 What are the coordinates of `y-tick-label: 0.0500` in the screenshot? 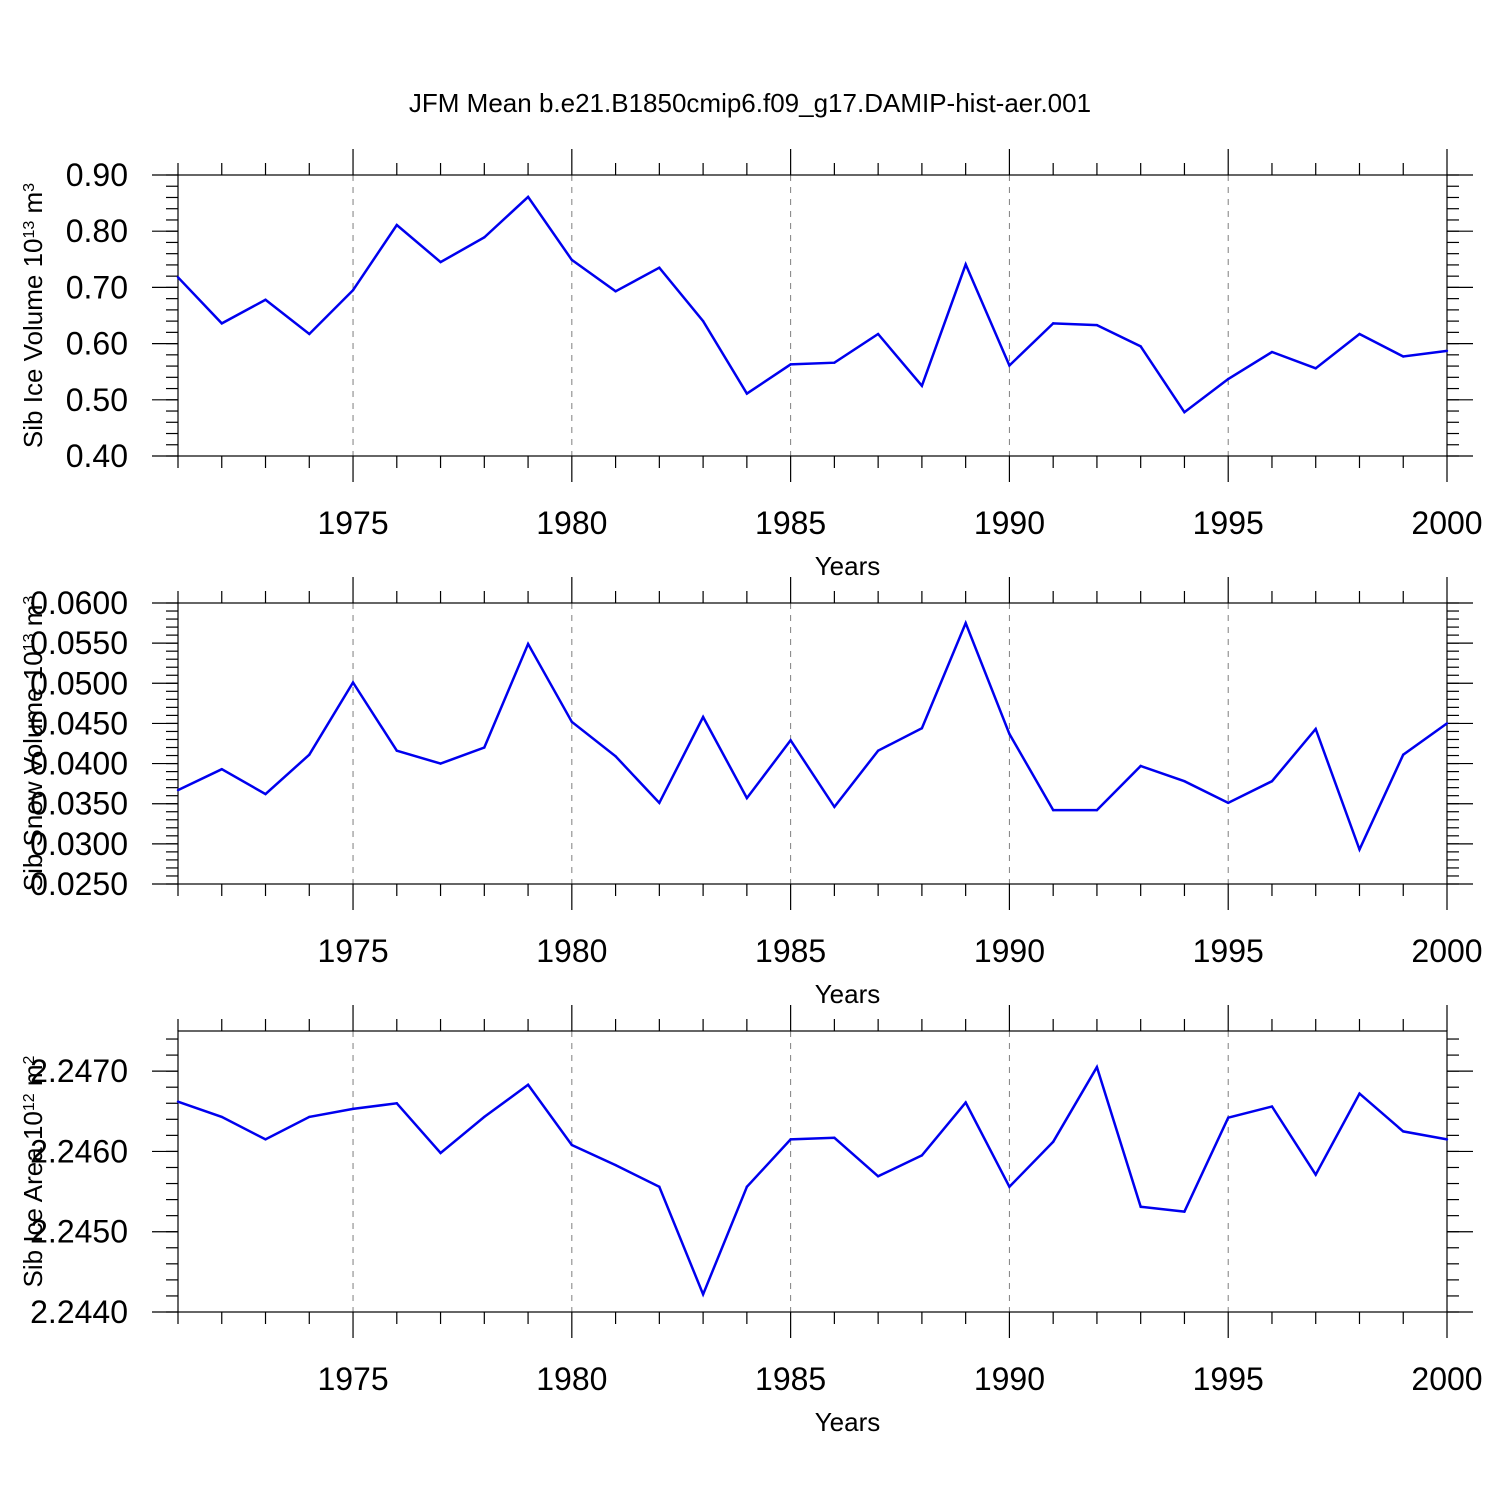 It's located at (79, 683).